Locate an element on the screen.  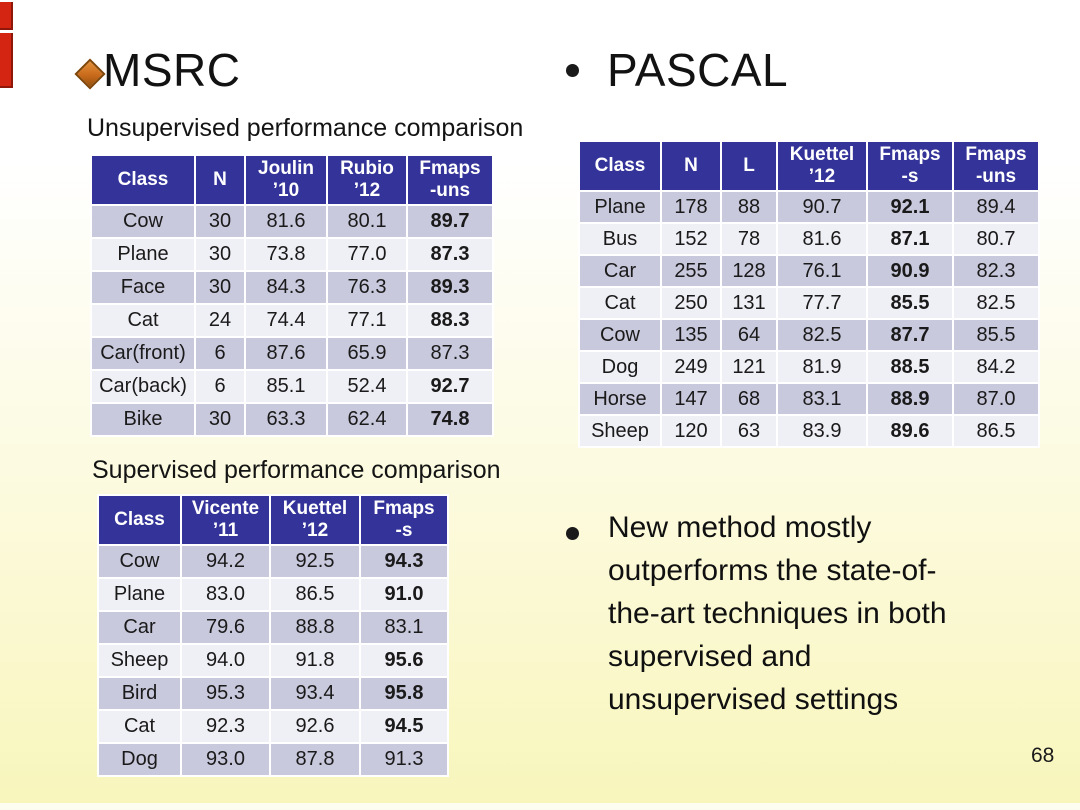
column-header: Fmaps -uns is located at coordinates (996, 166).